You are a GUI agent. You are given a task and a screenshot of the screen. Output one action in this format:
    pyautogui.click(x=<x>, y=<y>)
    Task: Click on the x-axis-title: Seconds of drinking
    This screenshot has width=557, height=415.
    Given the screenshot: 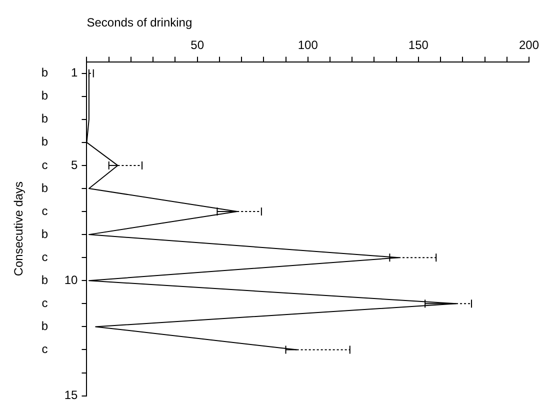 What is the action you would take?
    pyautogui.click(x=139, y=23)
    